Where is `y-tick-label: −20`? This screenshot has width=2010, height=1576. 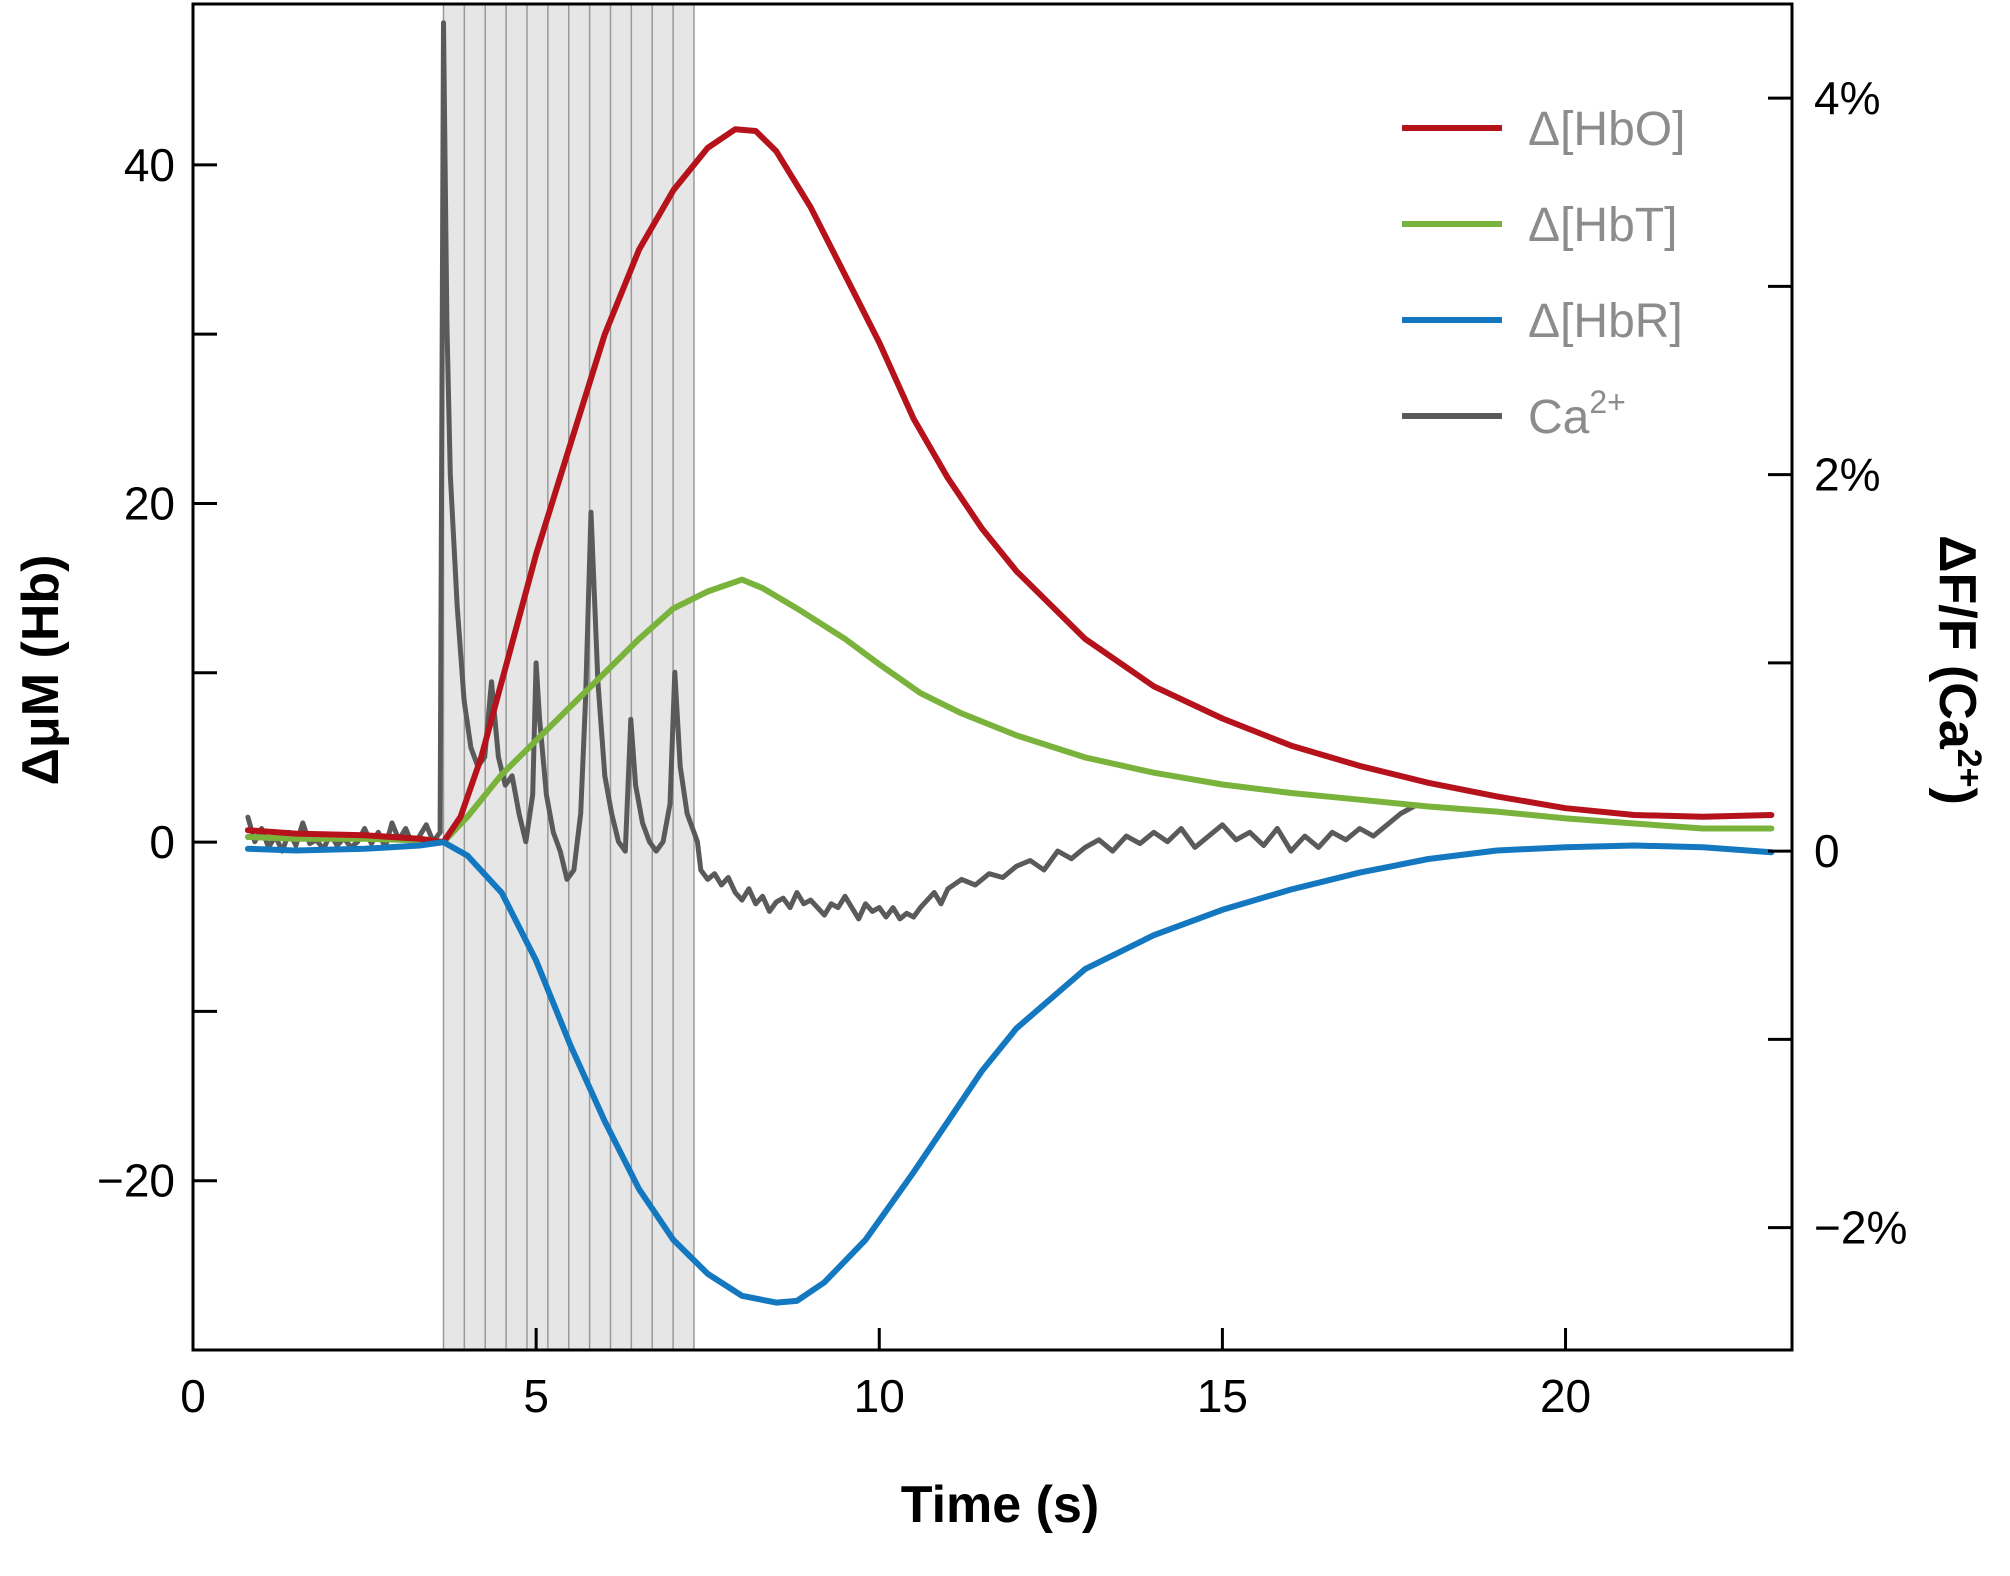
y-tick-label: −20 is located at coordinates (136, 1181).